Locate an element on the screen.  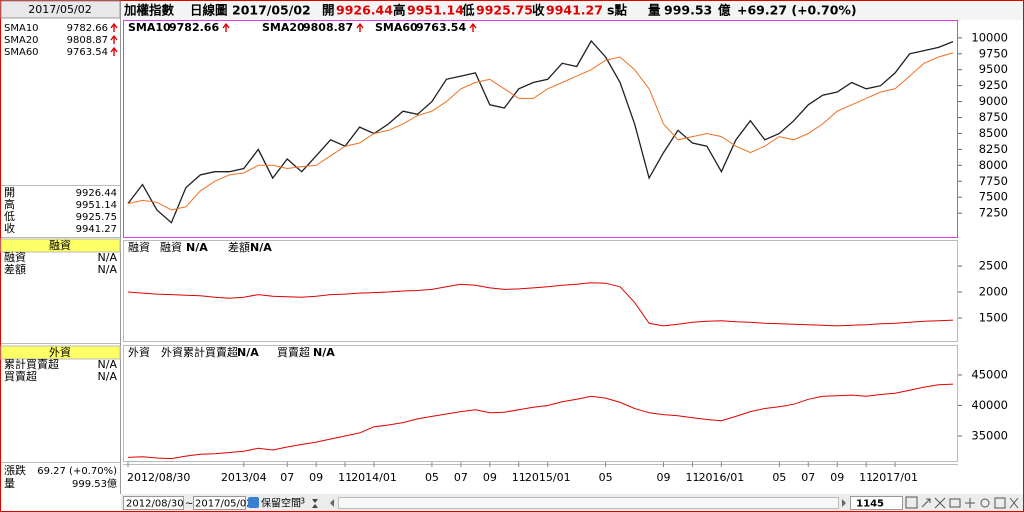
spin-down is located at coordinates (315, 506).